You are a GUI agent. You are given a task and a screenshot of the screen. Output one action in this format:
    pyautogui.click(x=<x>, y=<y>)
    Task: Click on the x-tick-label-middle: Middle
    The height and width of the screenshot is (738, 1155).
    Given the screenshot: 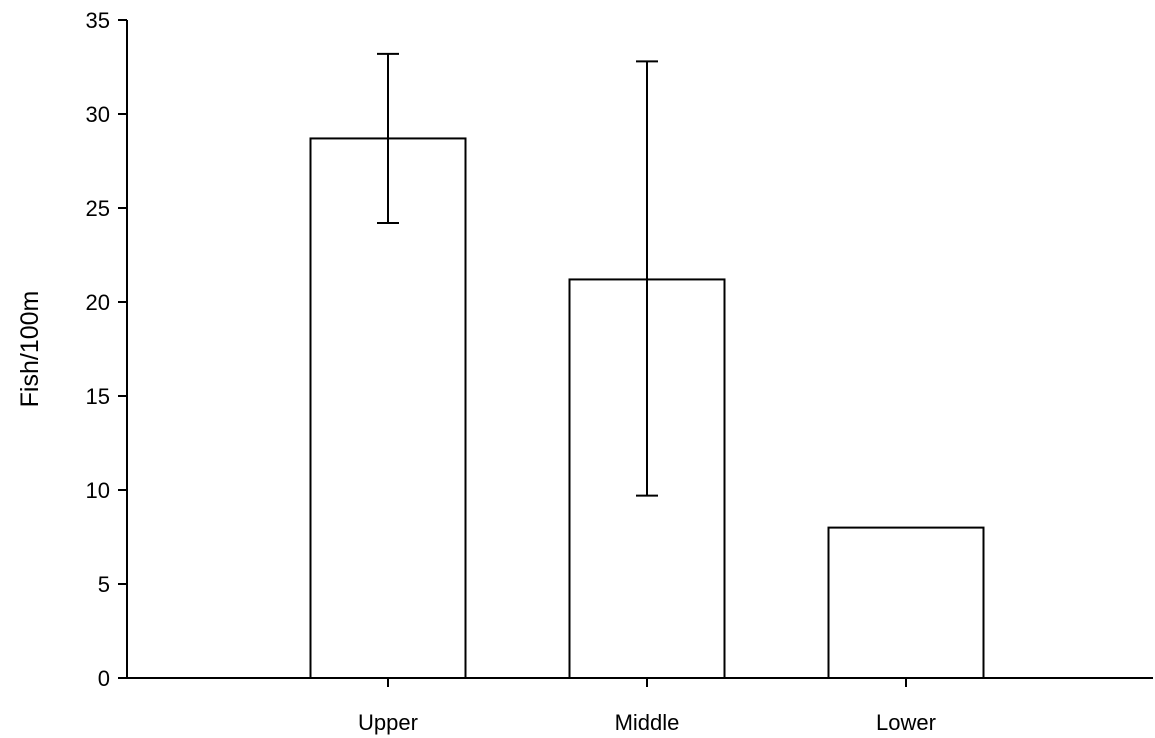 What is the action you would take?
    pyautogui.click(x=647, y=722)
    